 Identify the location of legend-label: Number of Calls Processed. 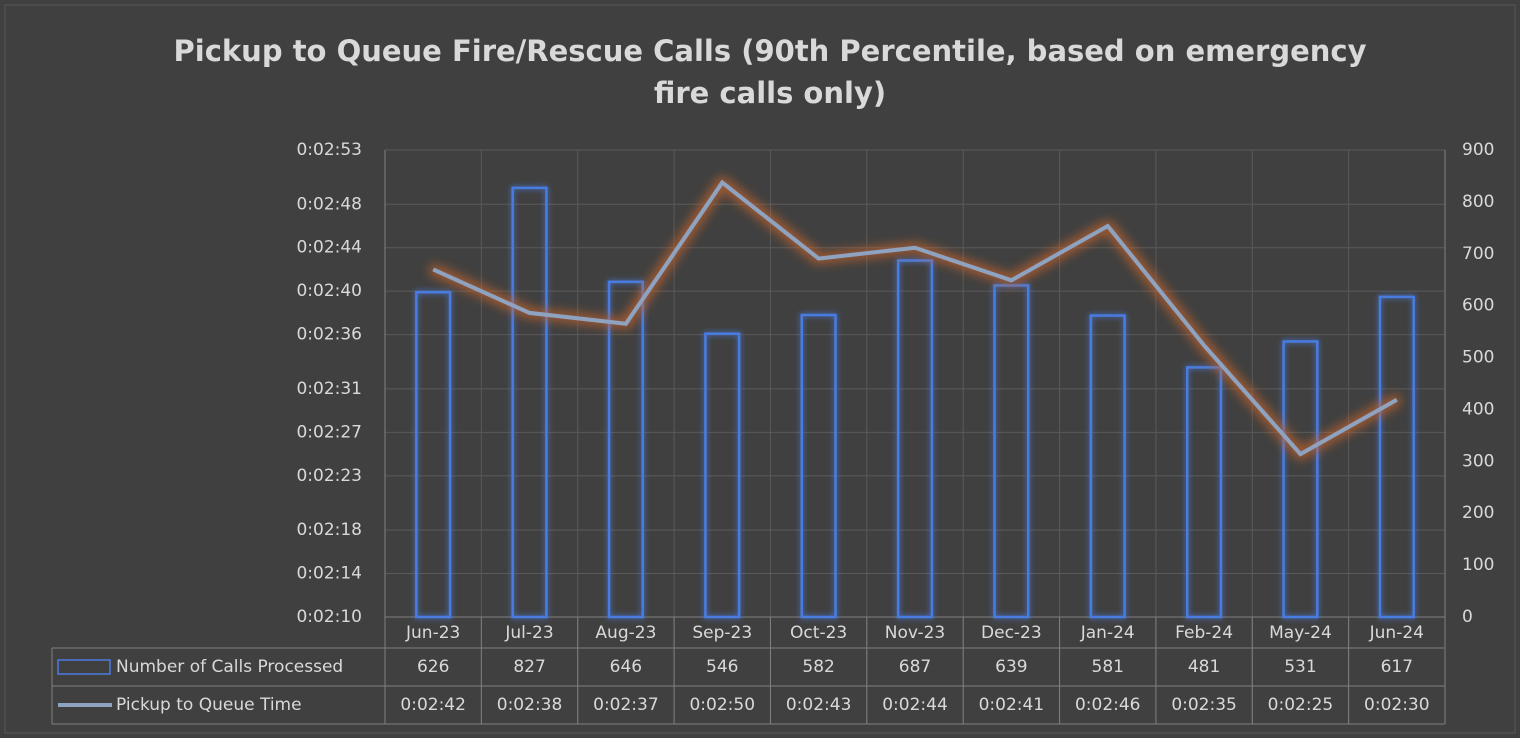
(229, 667).